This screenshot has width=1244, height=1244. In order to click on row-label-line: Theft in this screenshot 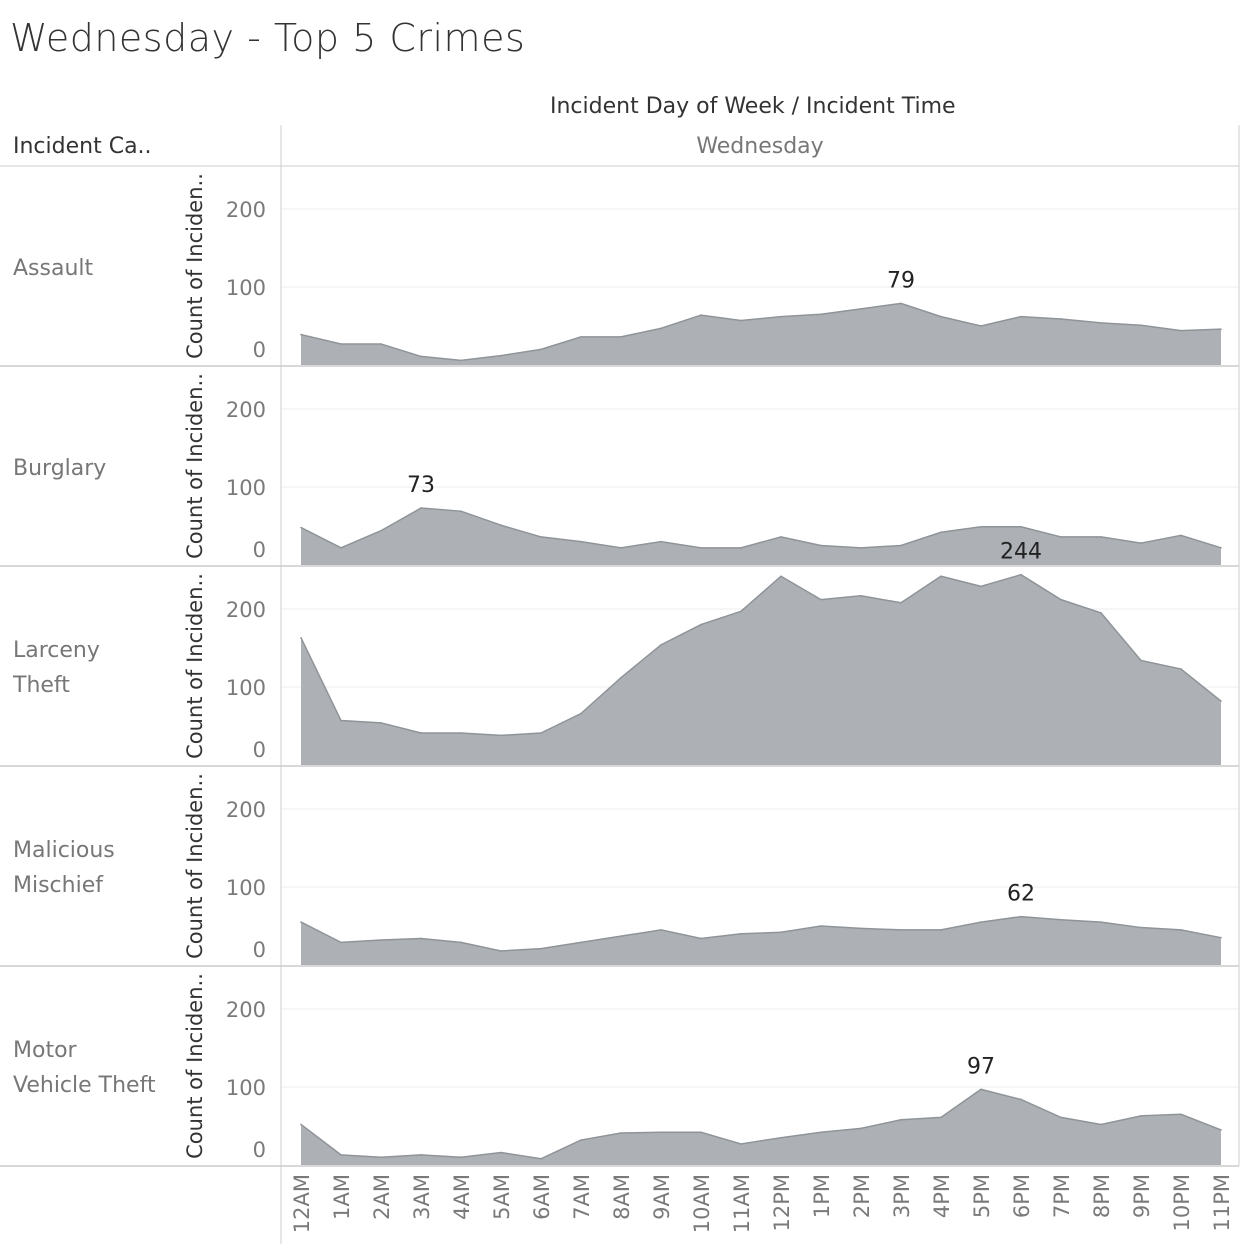, I will do `click(41, 685)`.